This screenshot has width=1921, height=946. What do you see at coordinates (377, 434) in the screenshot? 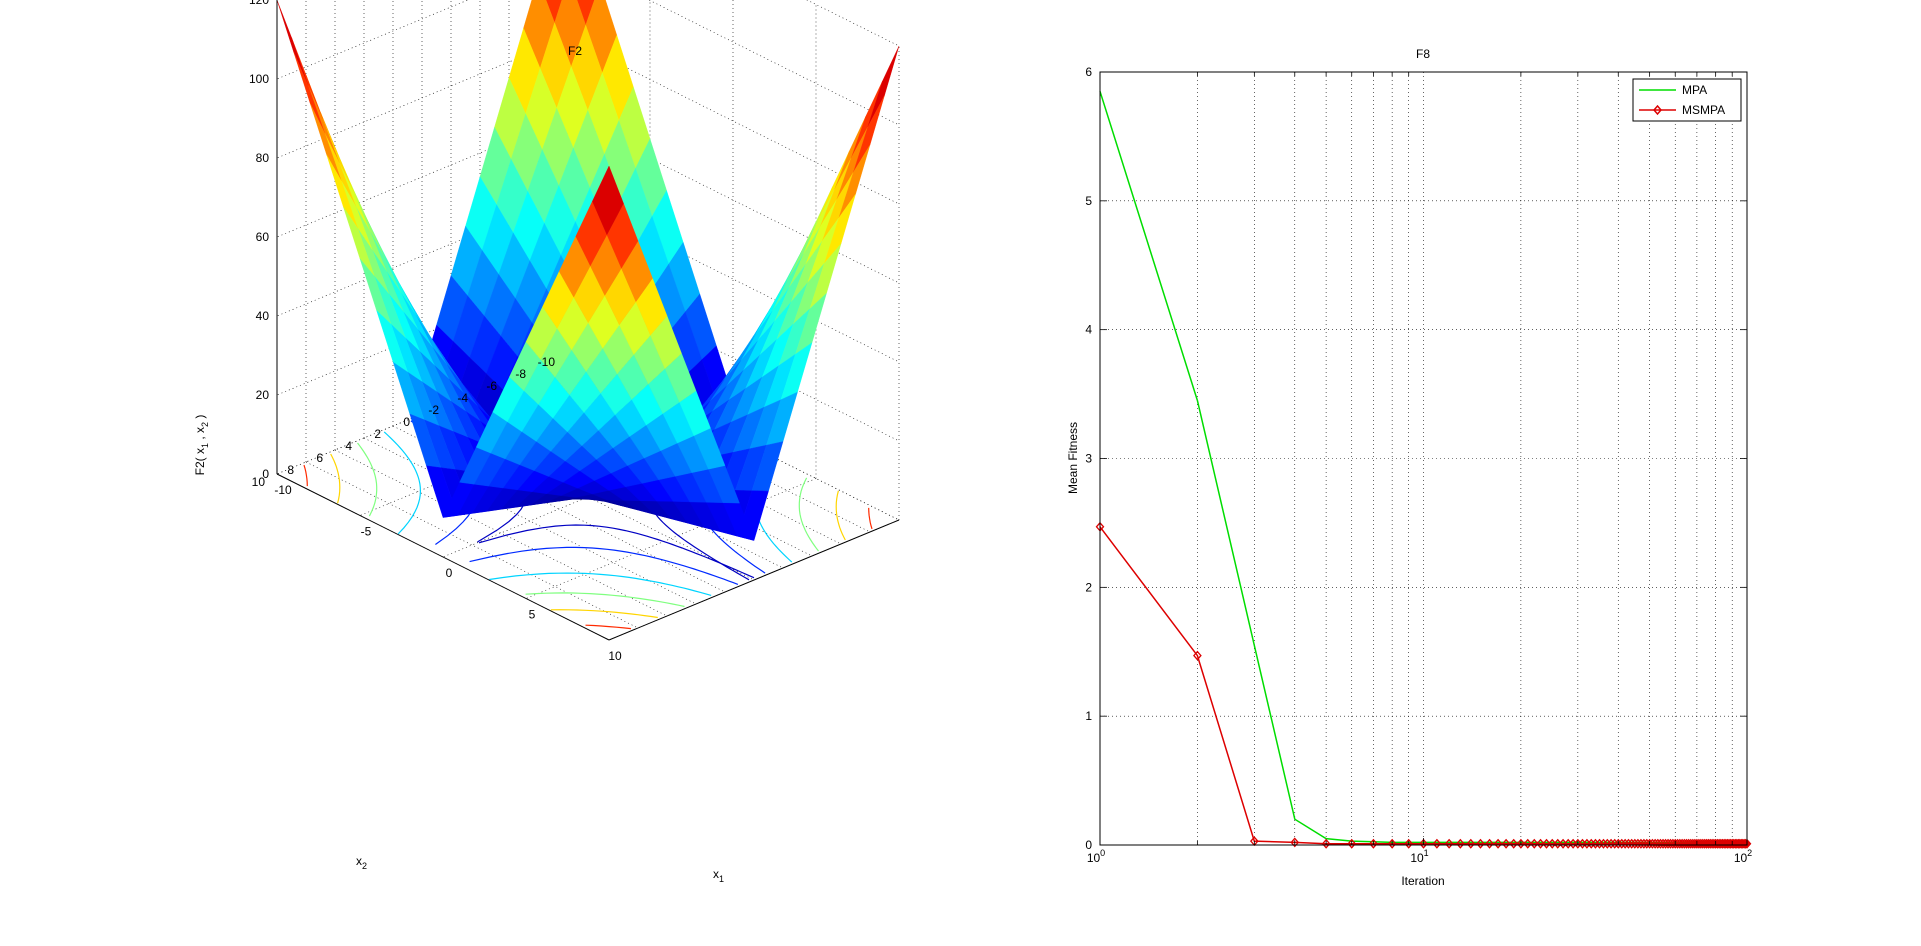
I see `x2-tick-label: 2` at bounding box center [377, 434].